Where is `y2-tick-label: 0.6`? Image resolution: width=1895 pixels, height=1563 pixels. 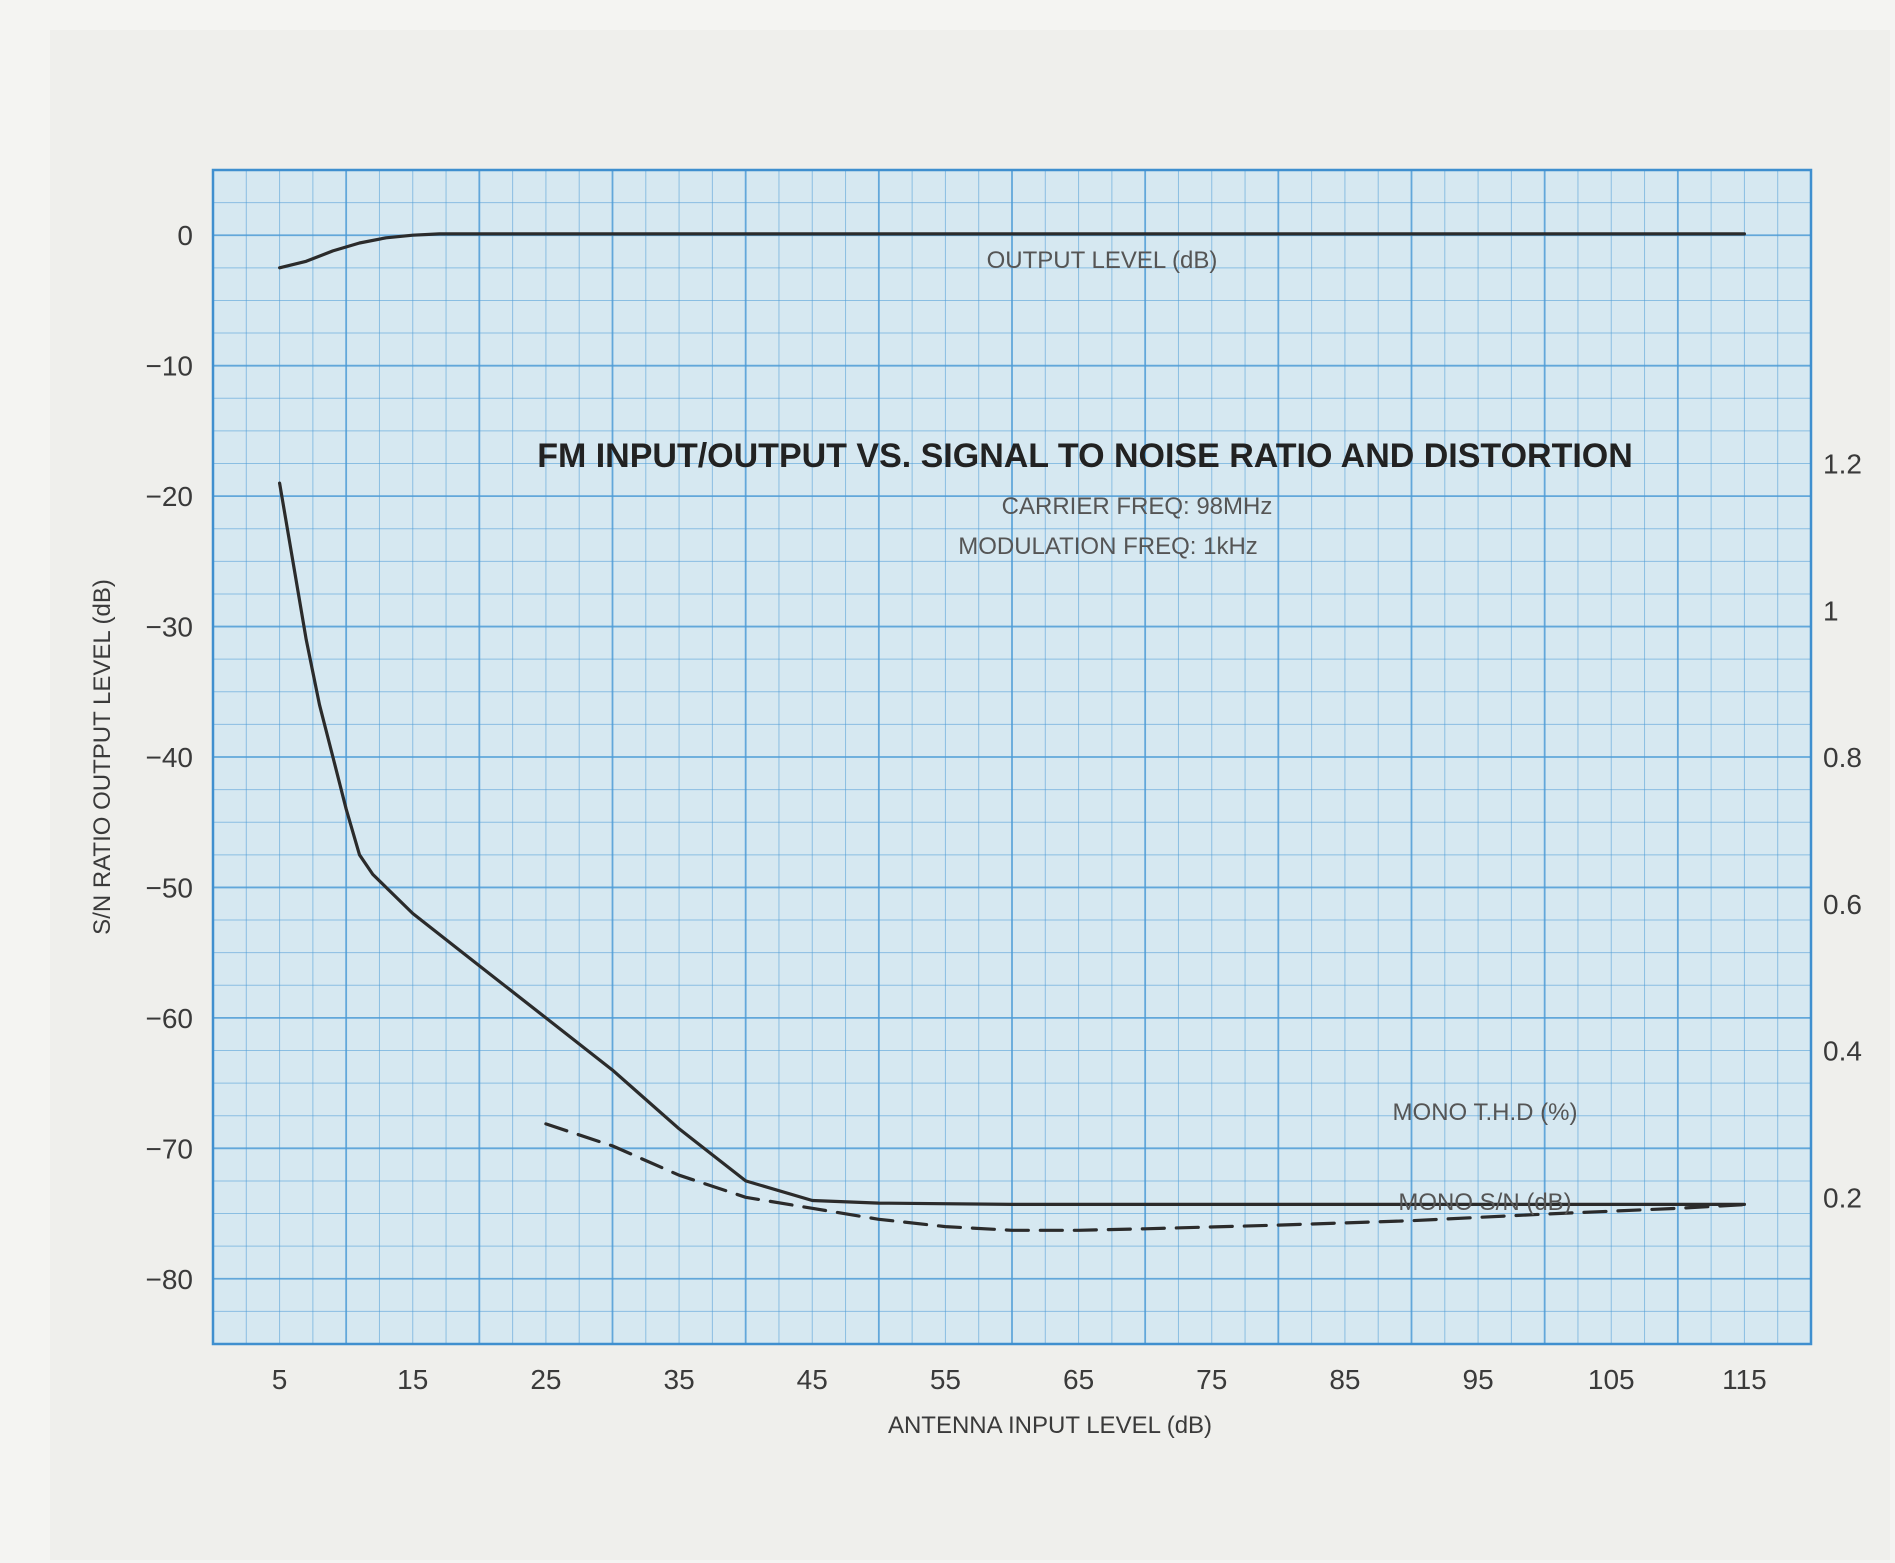 y2-tick-label: 0.6 is located at coordinates (1842, 904).